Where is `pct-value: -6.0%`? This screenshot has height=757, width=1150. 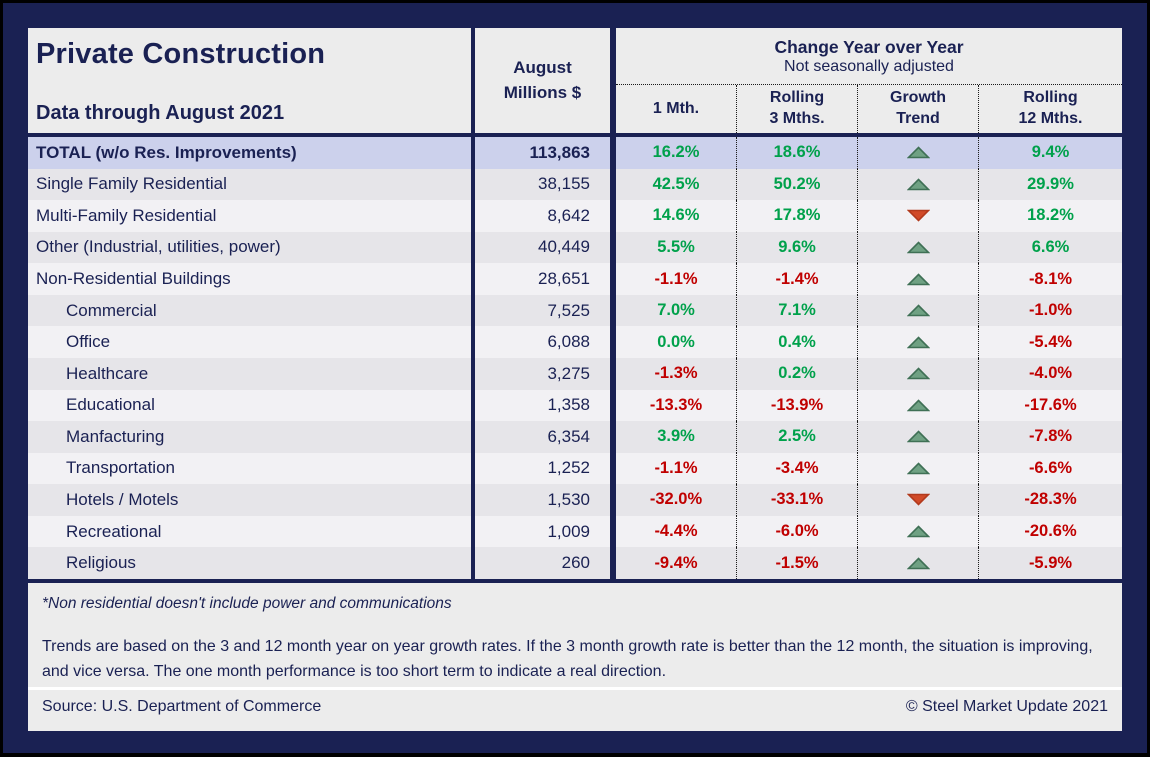 pct-value: -6.0% is located at coordinates (797, 531).